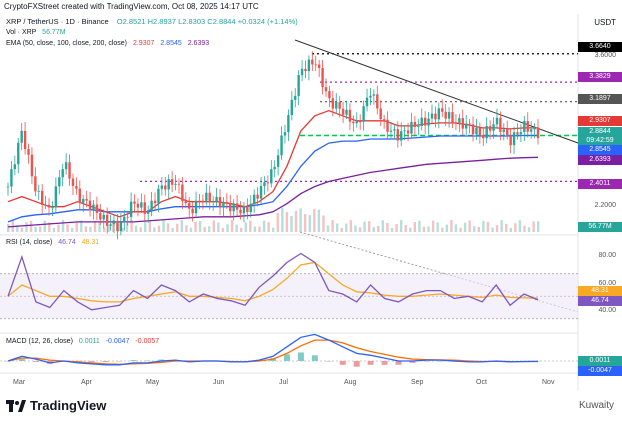 This screenshot has width=622, height=424. What do you see at coordinates (600, 47) in the screenshot?
I see `price-tag-resistance-high: 3.6640` at bounding box center [600, 47].